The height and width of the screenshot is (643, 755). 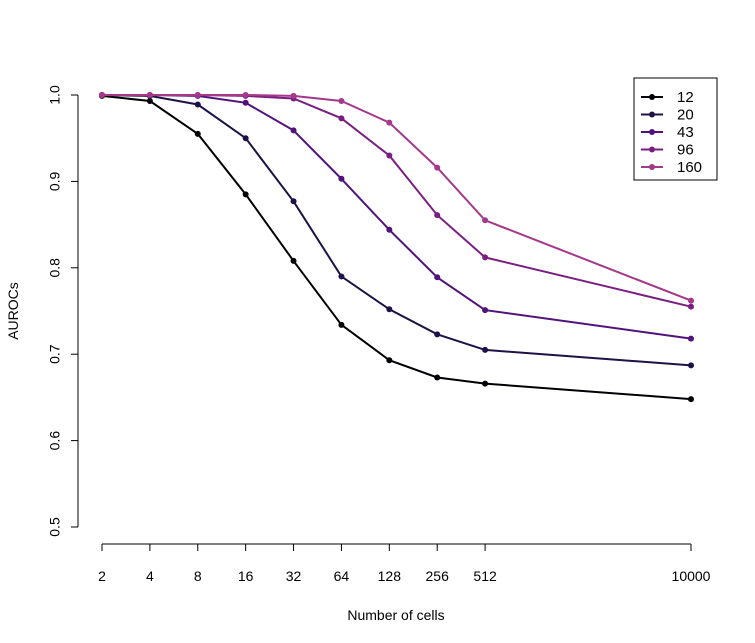 I want to click on x-tick-label: 16, so click(x=246, y=576).